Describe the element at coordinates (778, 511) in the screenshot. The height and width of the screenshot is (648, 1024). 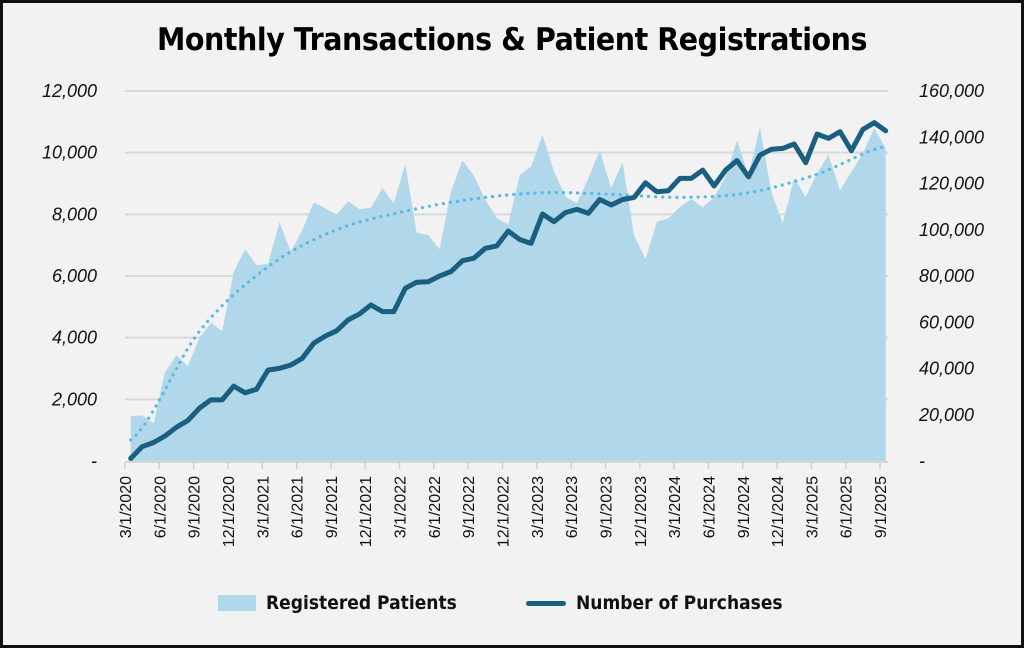
I see `x-tick-label: 12/1/2024` at that location.